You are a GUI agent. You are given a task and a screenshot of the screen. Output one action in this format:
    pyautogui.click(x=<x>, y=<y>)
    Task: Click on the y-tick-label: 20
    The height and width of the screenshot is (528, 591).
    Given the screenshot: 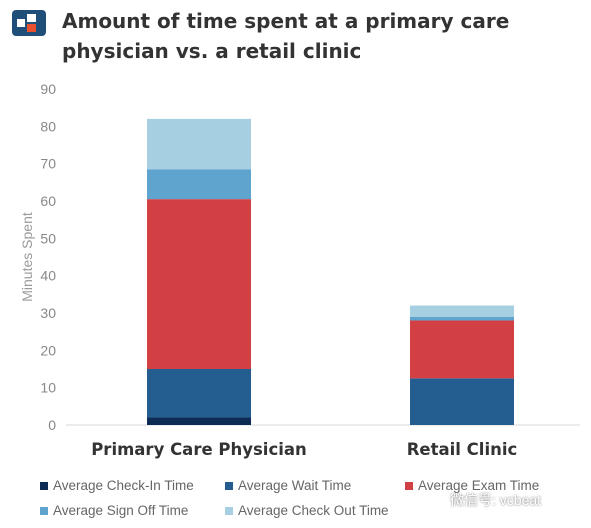 What is the action you would take?
    pyautogui.click(x=48, y=350)
    